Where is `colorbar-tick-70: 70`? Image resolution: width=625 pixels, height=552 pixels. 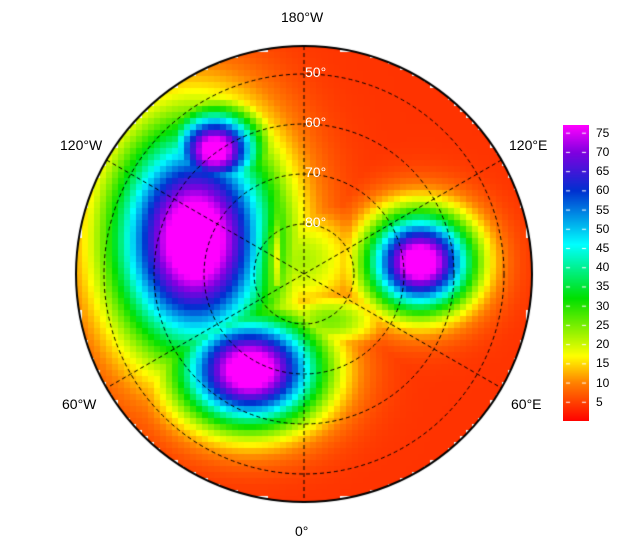 colorbar-tick-70: 70 is located at coordinates (603, 151).